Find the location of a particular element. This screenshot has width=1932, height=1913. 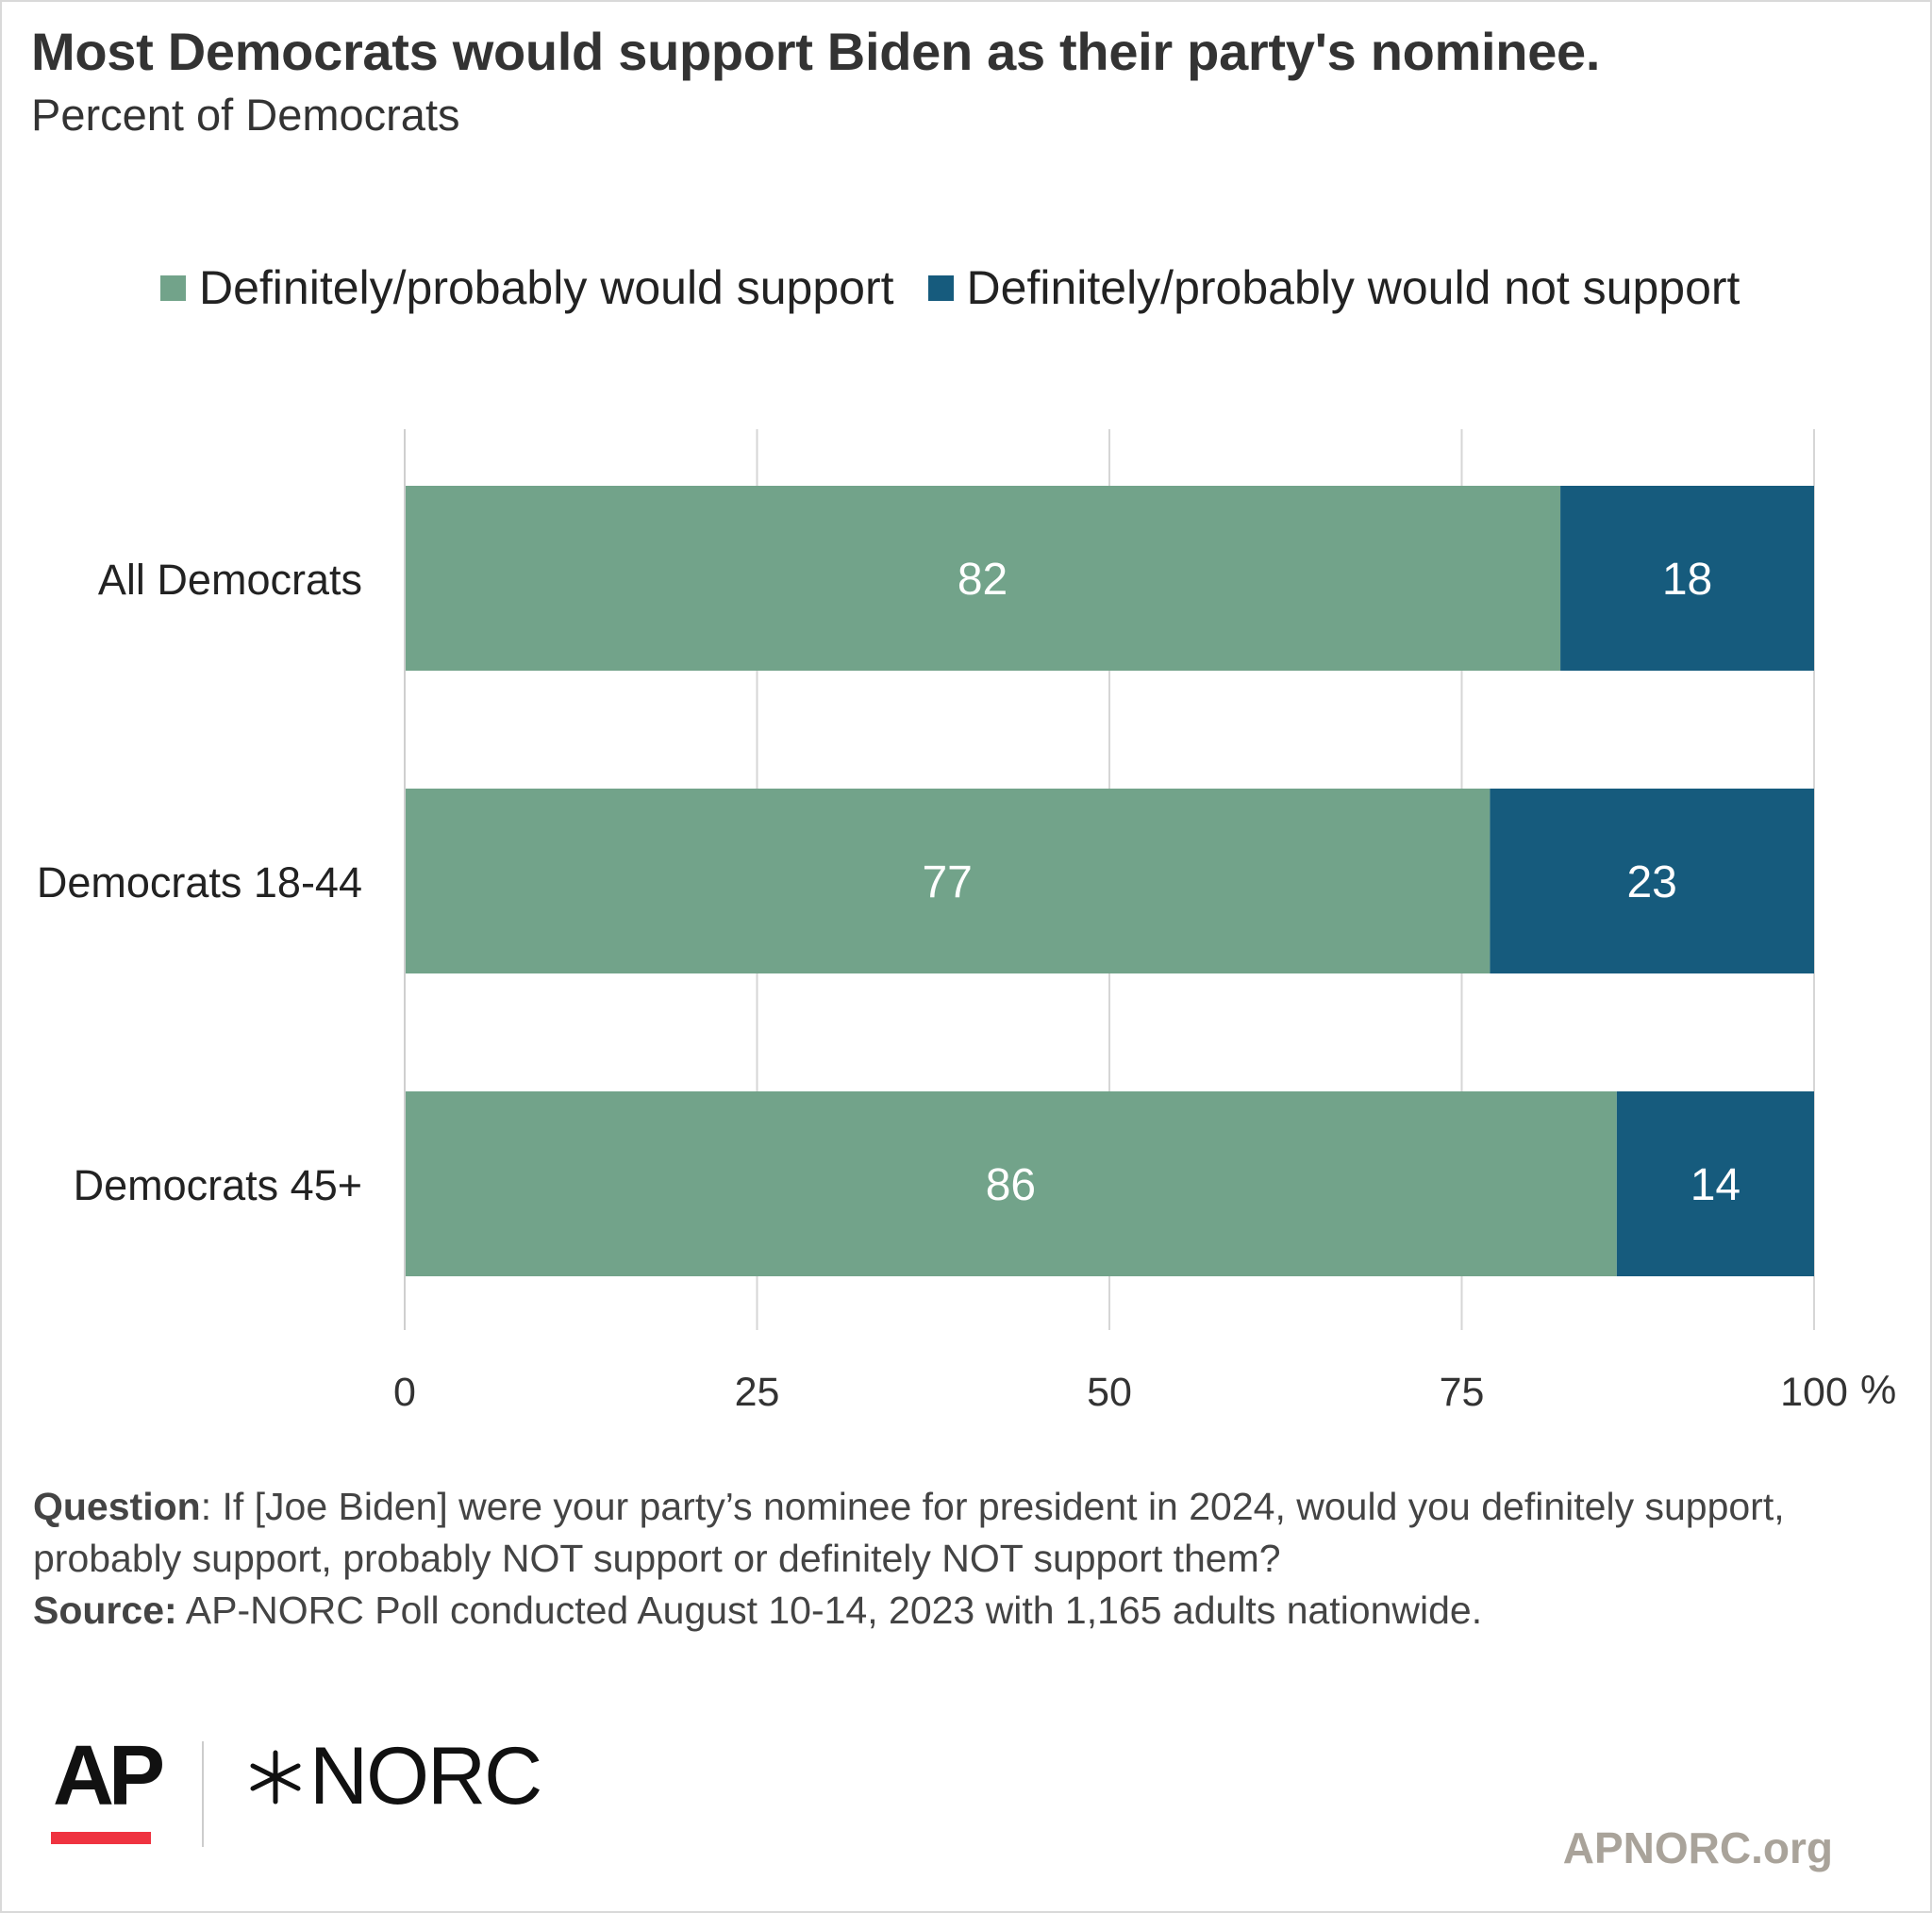

data-label-support-2: 86 is located at coordinates (1011, 1185).